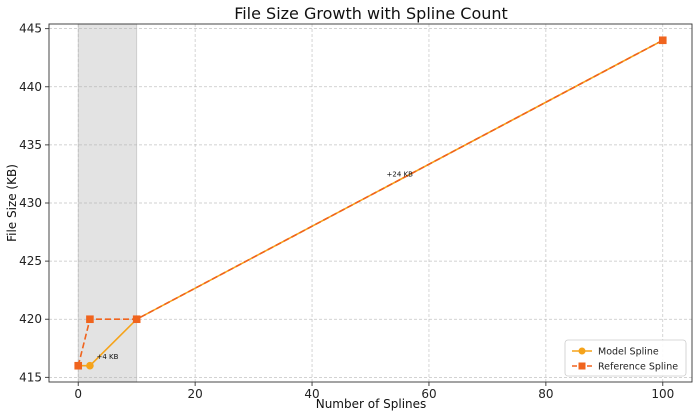 This screenshot has width=700, height=417. I want to click on y-tick-label: 445, so click(30, 29).